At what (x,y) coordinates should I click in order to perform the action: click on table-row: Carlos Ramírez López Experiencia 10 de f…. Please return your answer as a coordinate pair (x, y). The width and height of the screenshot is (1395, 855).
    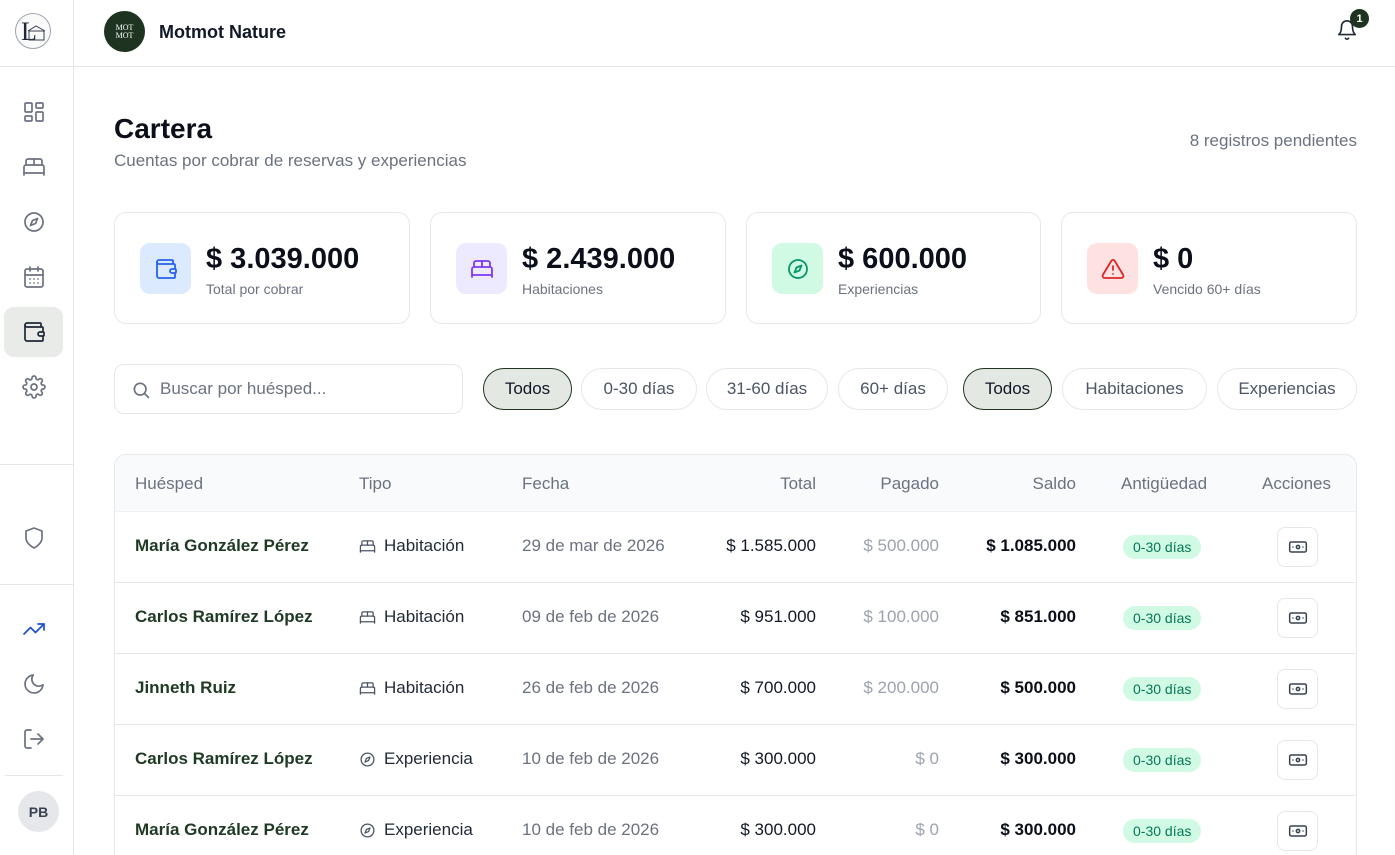
    Looking at the image, I should click on (735, 760).